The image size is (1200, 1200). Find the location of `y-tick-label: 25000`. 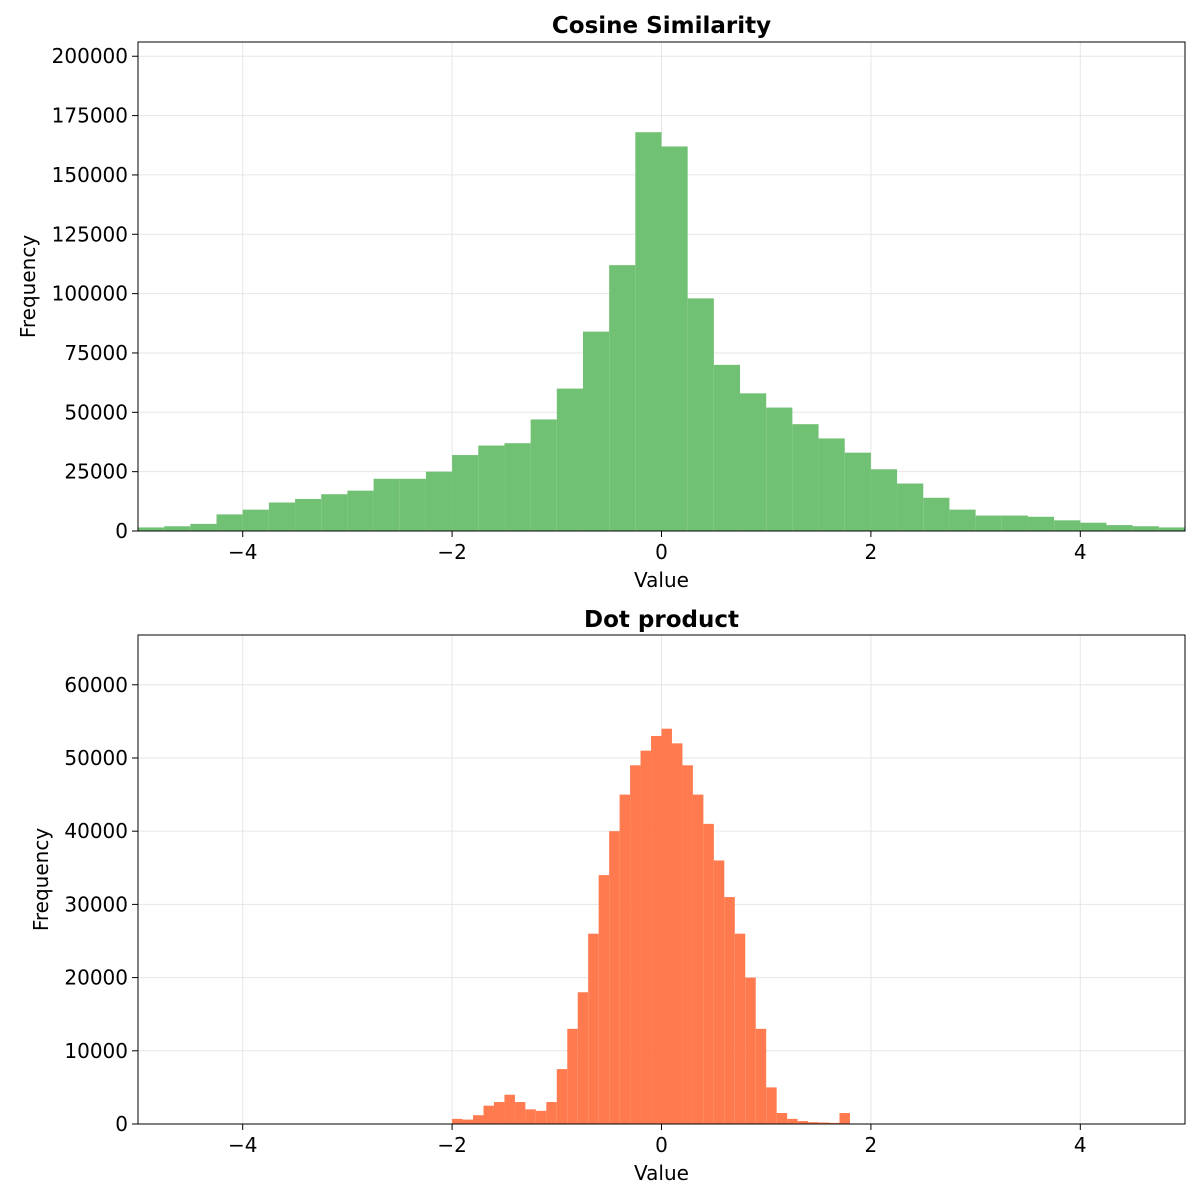

y-tick-label: 25000 is located at coordinates (96, 472).